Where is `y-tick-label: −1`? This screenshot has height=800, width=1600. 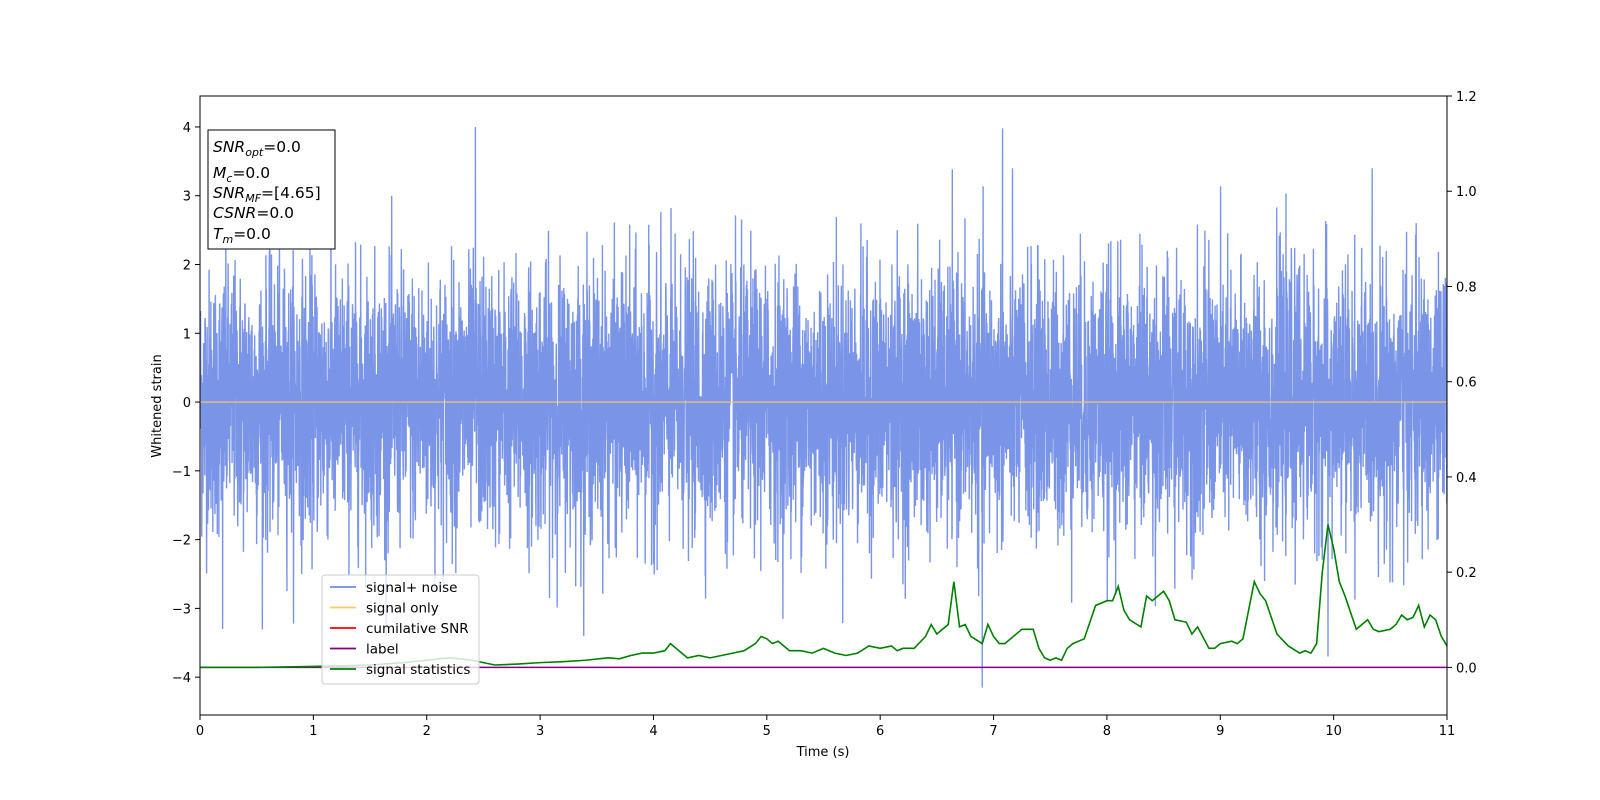
y-tick-label: −1 is located at coordinates (181, 472).